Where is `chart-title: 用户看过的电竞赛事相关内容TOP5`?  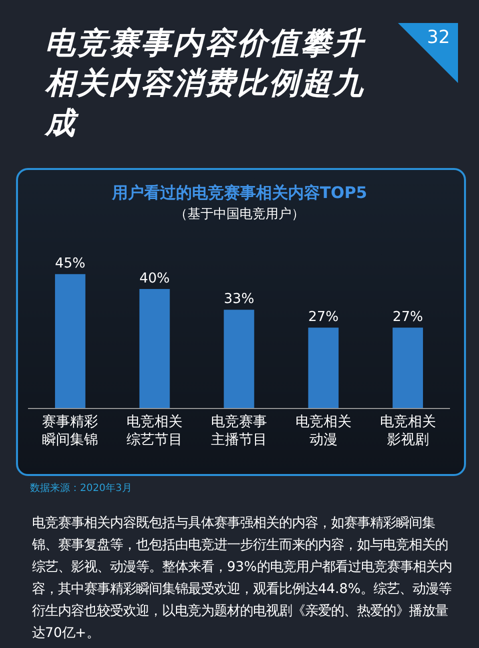 chart-title: 用户看过的电竞赛事相关内容TOP5 is located at coordinates (239, 193).